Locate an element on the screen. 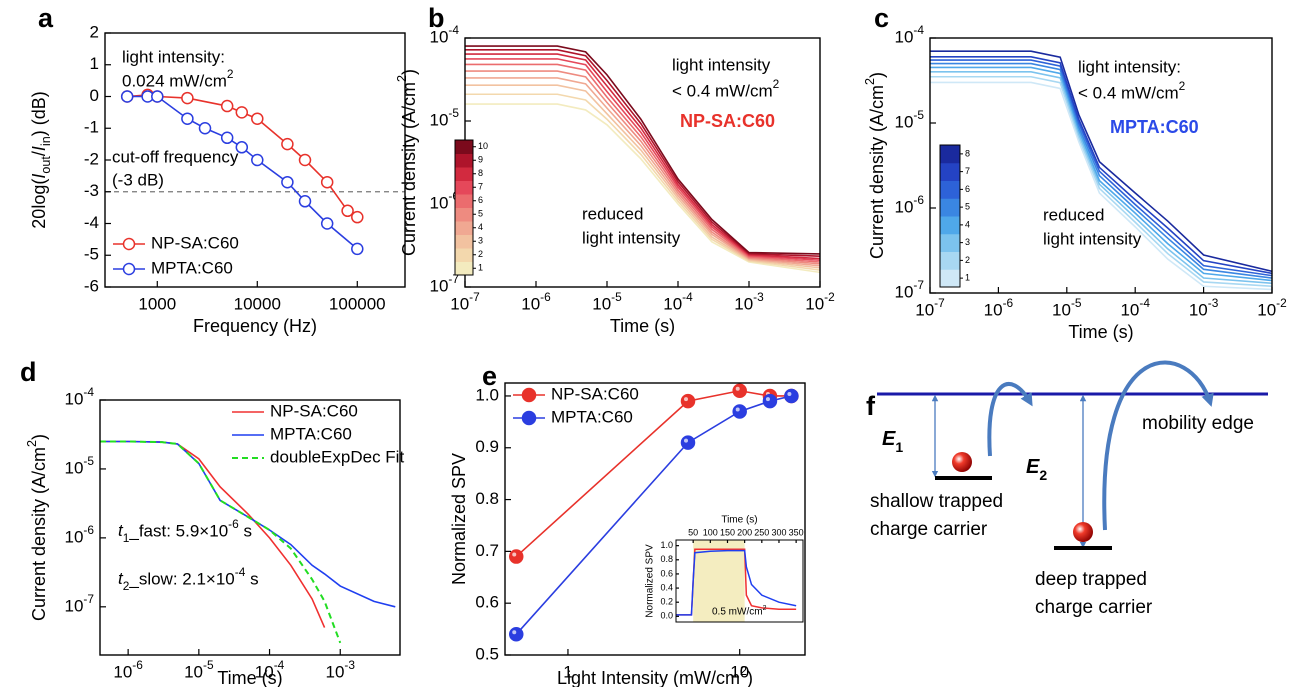  annotation: light intensity is located at coordinates (1092, 238).